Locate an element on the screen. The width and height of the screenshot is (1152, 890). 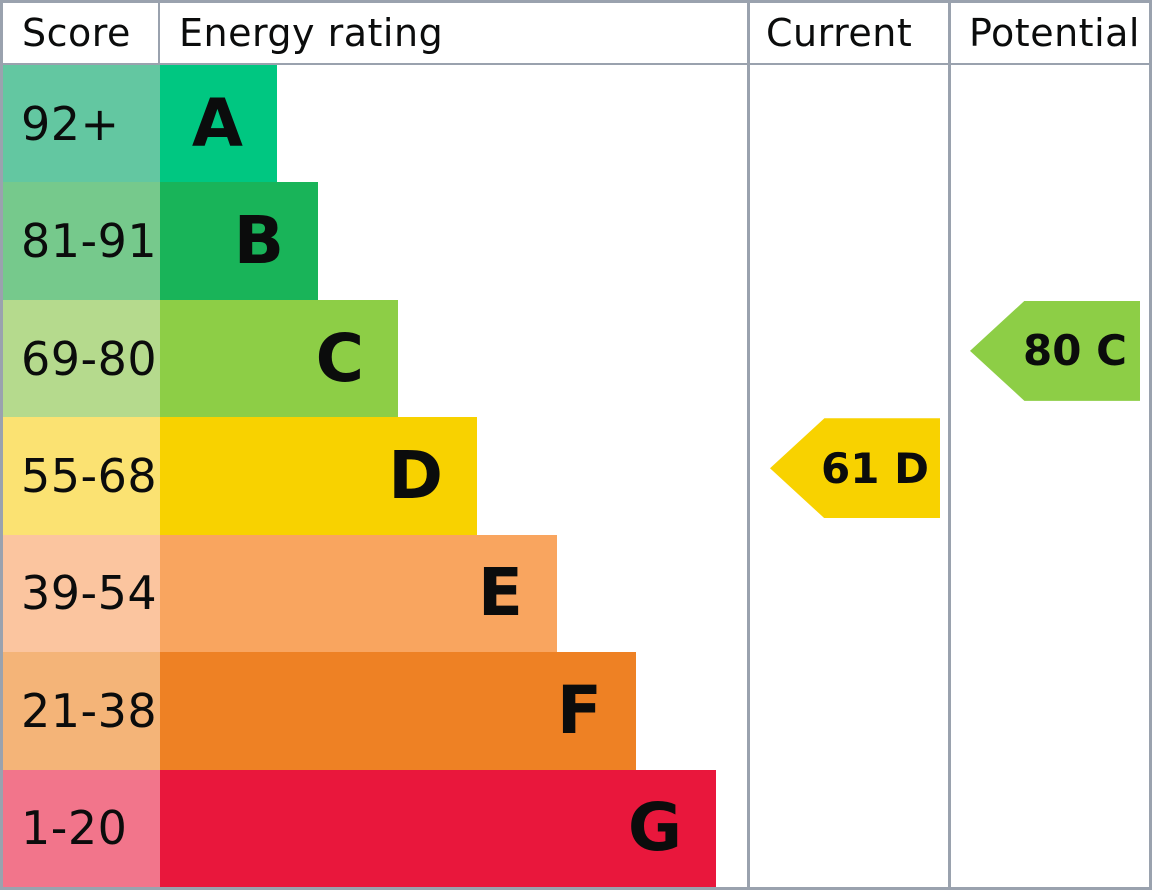
rating-row: 69-80 C is located at coordinates (576, 358).